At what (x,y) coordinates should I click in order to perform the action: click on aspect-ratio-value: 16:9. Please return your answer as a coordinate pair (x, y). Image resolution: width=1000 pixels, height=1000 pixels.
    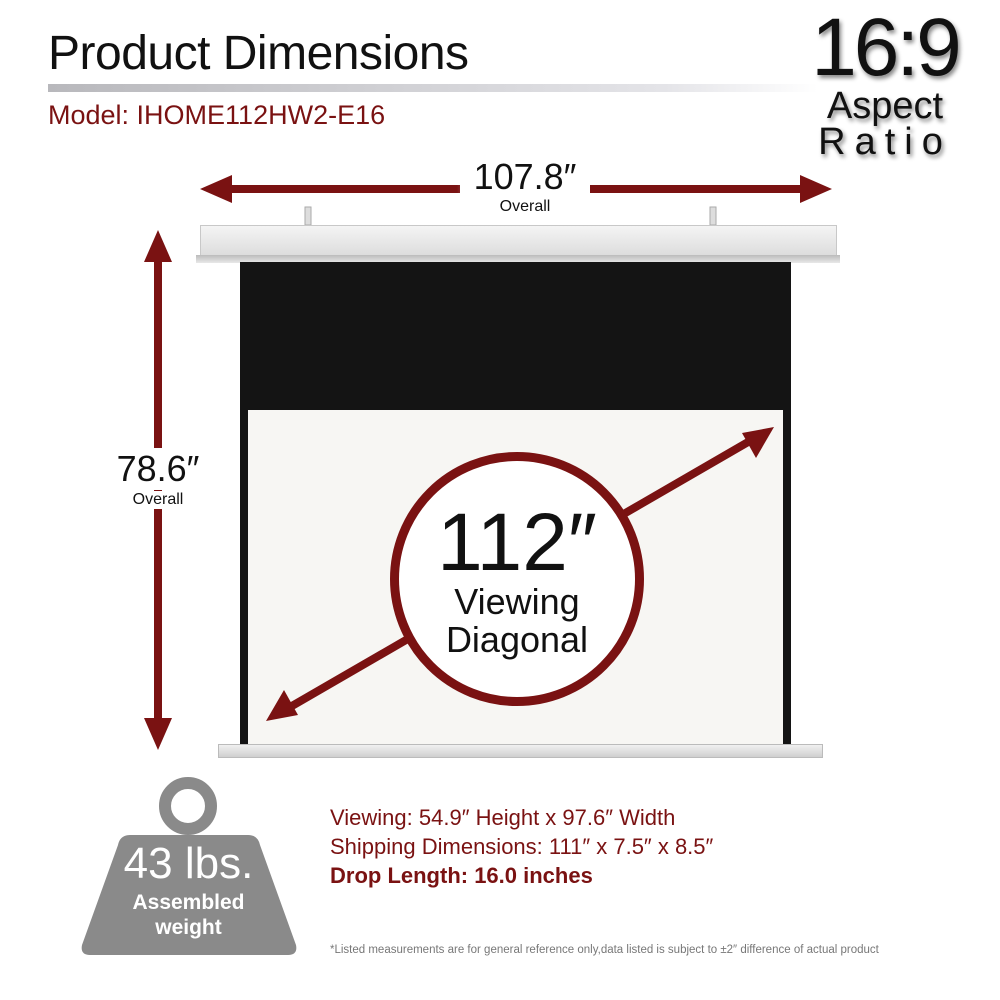
    Looking at the image, I should click on (886, 47).